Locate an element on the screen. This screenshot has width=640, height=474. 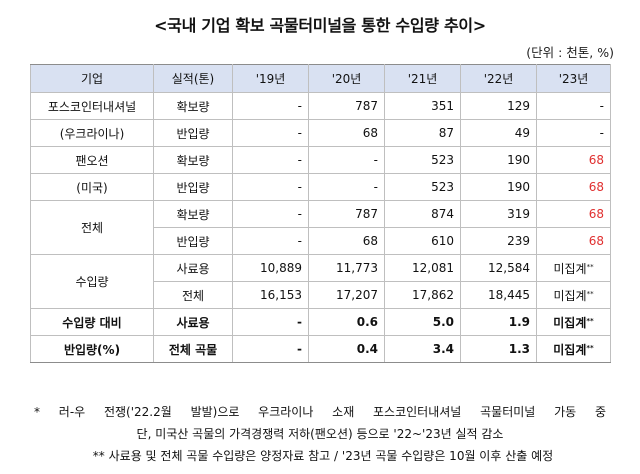
col-header-2021: '21년 is located at coordinates (422, 78).